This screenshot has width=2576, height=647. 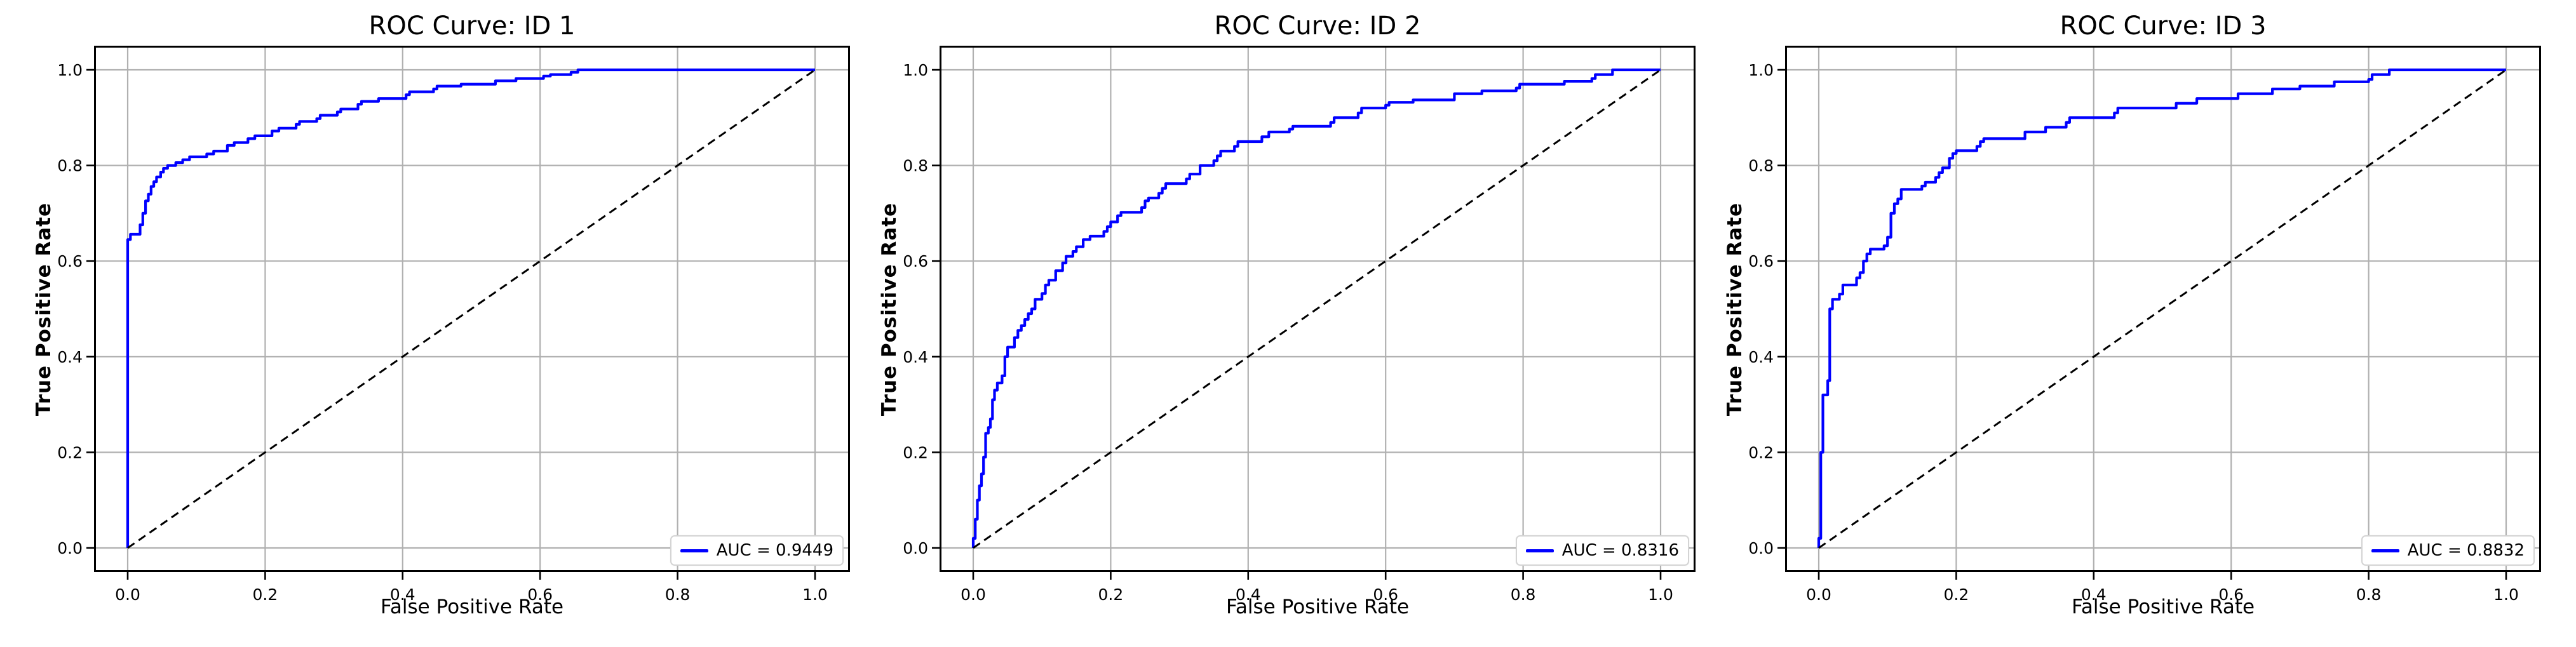 I want to click on legend: AUC = 0.9449, so click(x=757, y=550).